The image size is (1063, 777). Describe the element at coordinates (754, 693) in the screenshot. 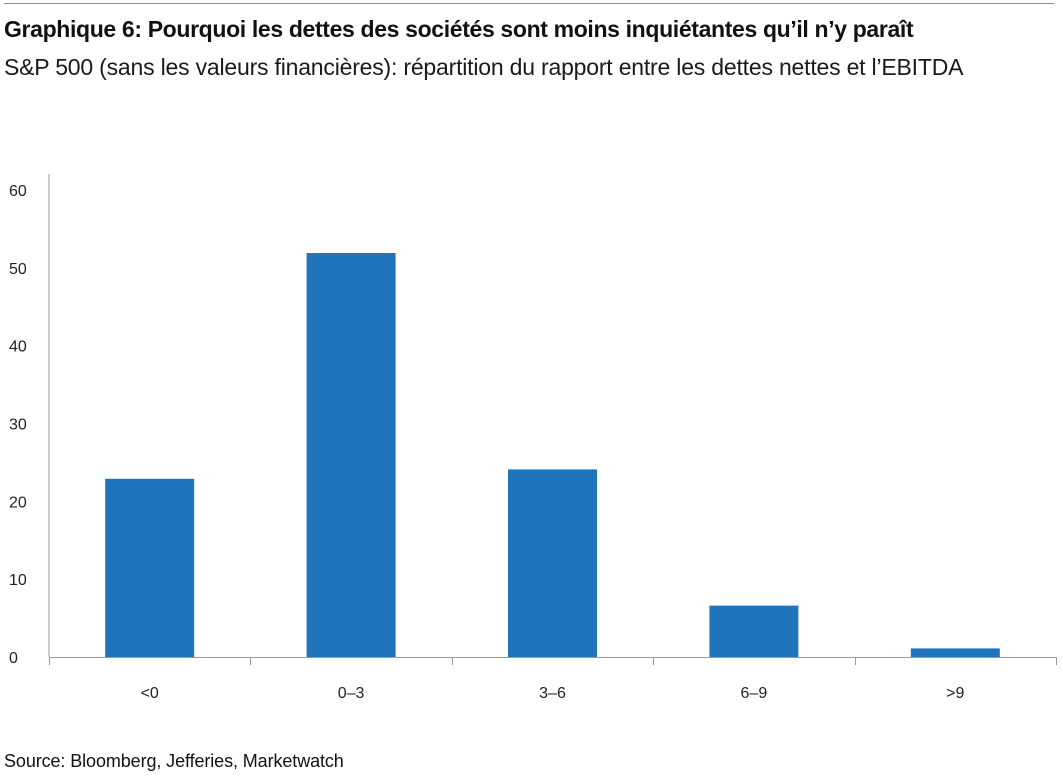

I see `x-tick-label-3: 6–9` at that location.